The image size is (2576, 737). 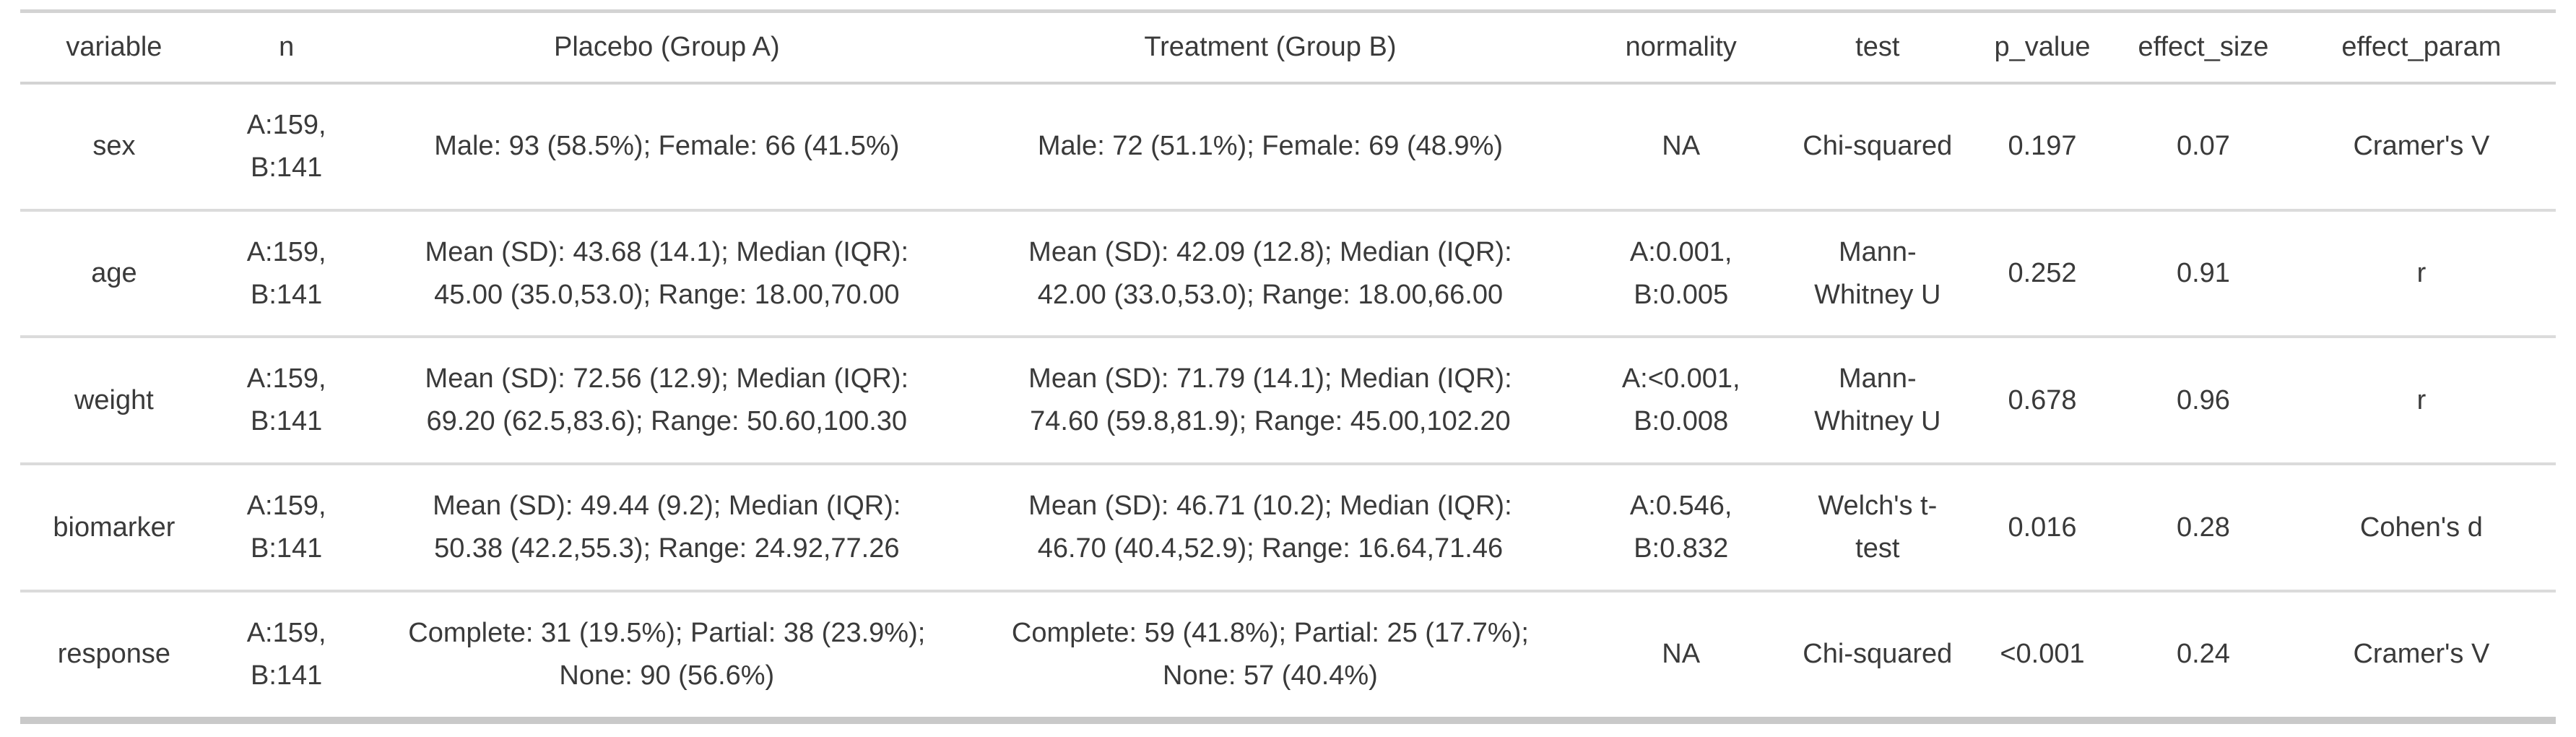 I want to click on cell-variable: biomarker, so click(x=114, y=528).